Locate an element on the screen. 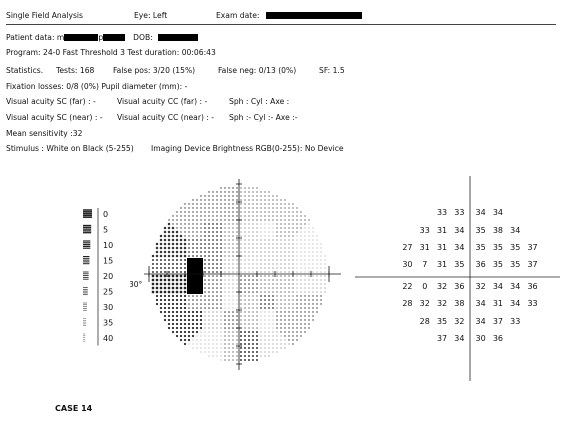  legend-label: 25 is located at coordinates (108, 292).